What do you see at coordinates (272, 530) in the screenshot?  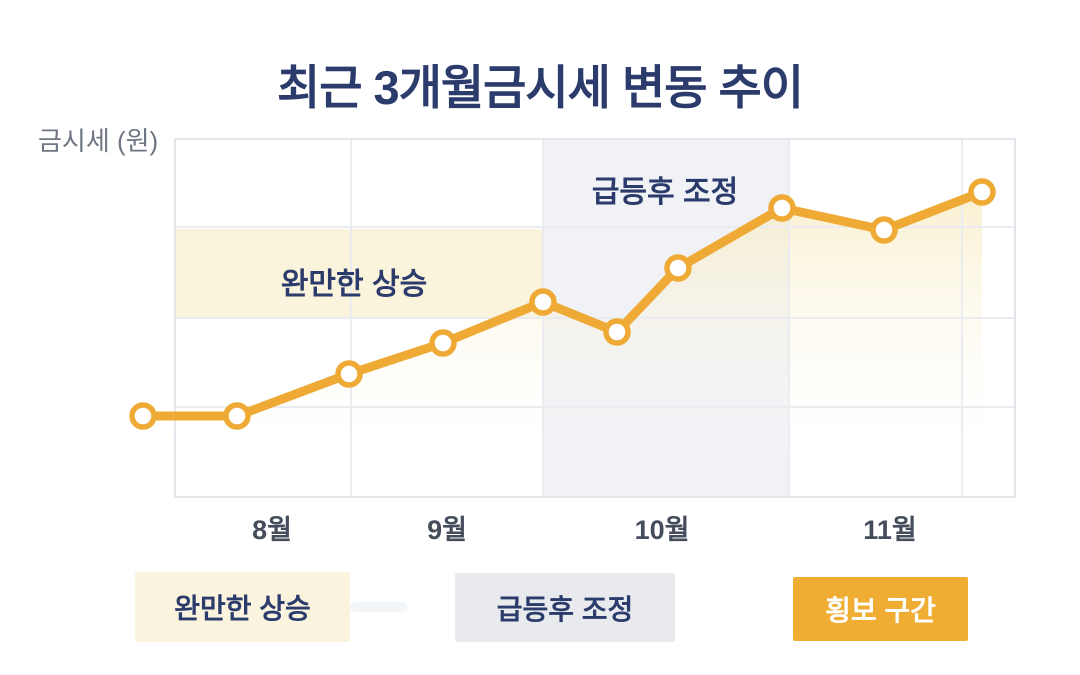 I see `x-tick-label: 8월` at bounding box center [272, 530].